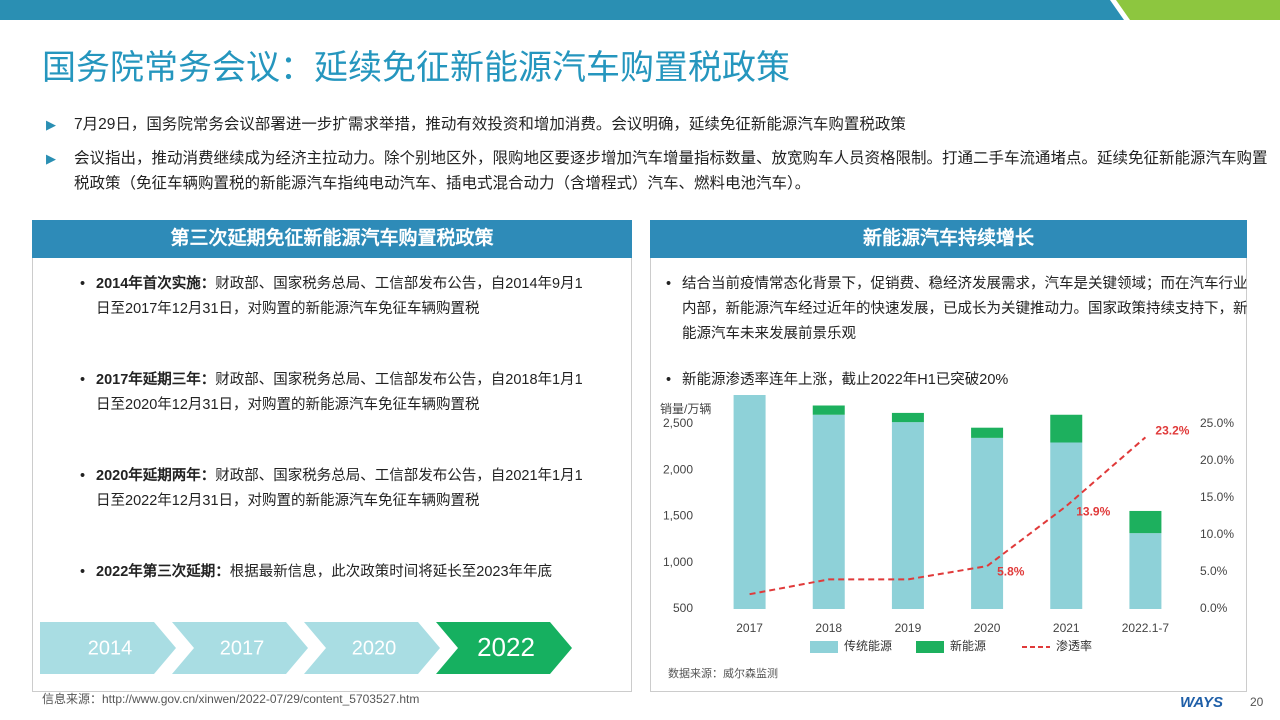  Describe the element at coordinates (156, 380) in the screenshot. I see `item-text: 2017年延期三年：` at that location.